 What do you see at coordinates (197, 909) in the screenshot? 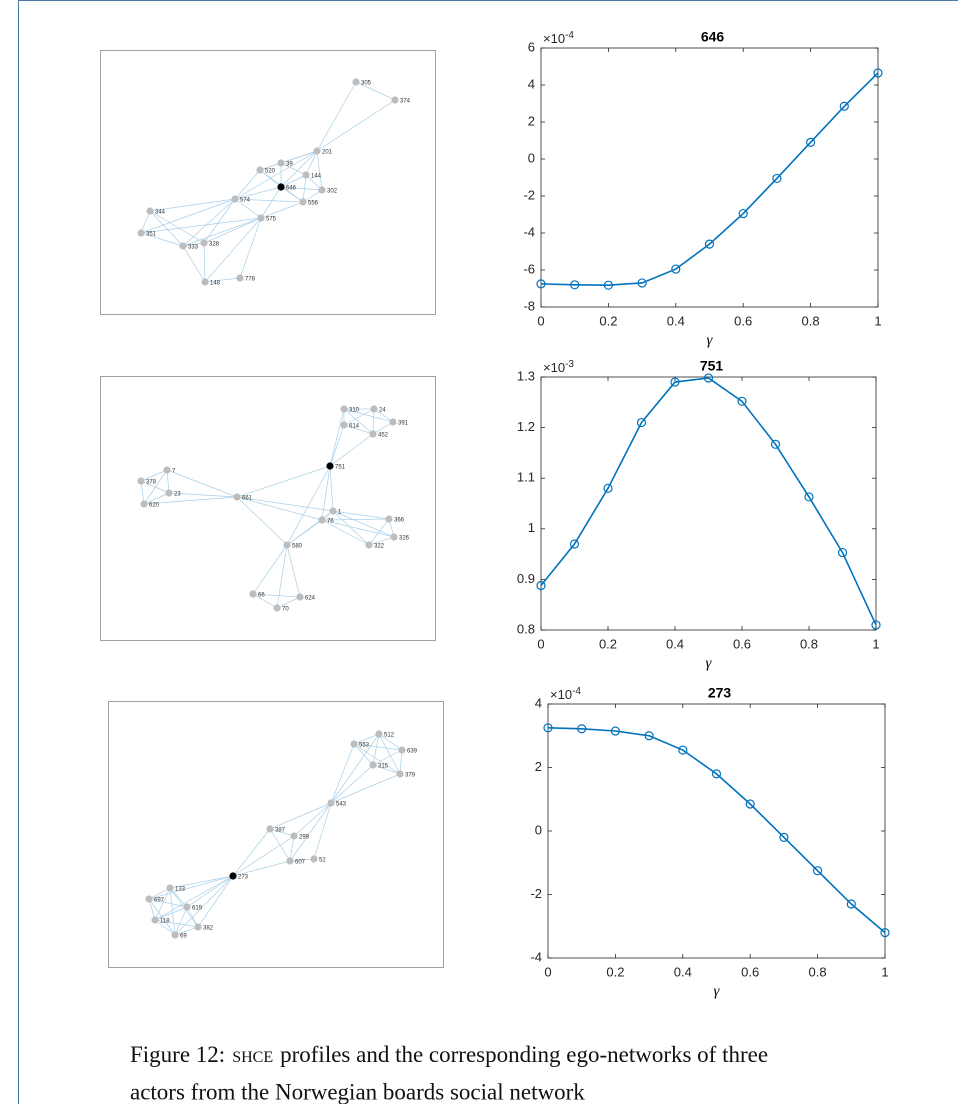
I see `node-label: 619` at bounding box center [197, 909].